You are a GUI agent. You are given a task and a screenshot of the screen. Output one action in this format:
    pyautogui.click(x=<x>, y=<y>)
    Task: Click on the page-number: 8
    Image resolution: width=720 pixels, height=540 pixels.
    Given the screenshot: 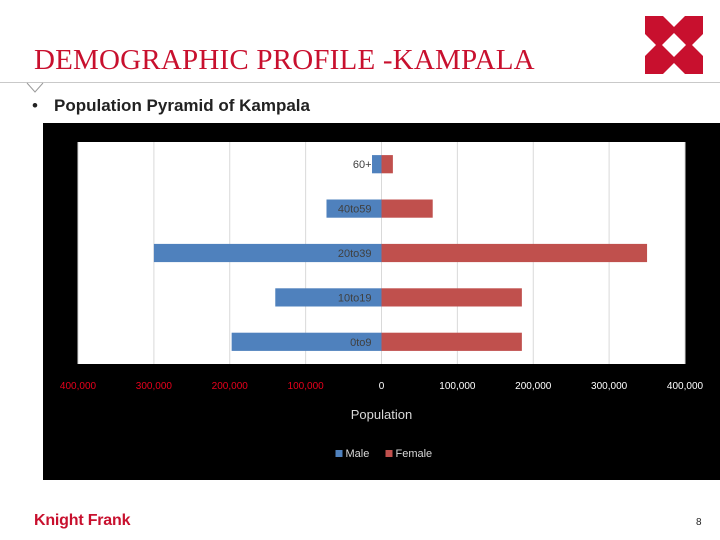 What is the action you would take?
    pyautogui.click(x=699, y=522)
    